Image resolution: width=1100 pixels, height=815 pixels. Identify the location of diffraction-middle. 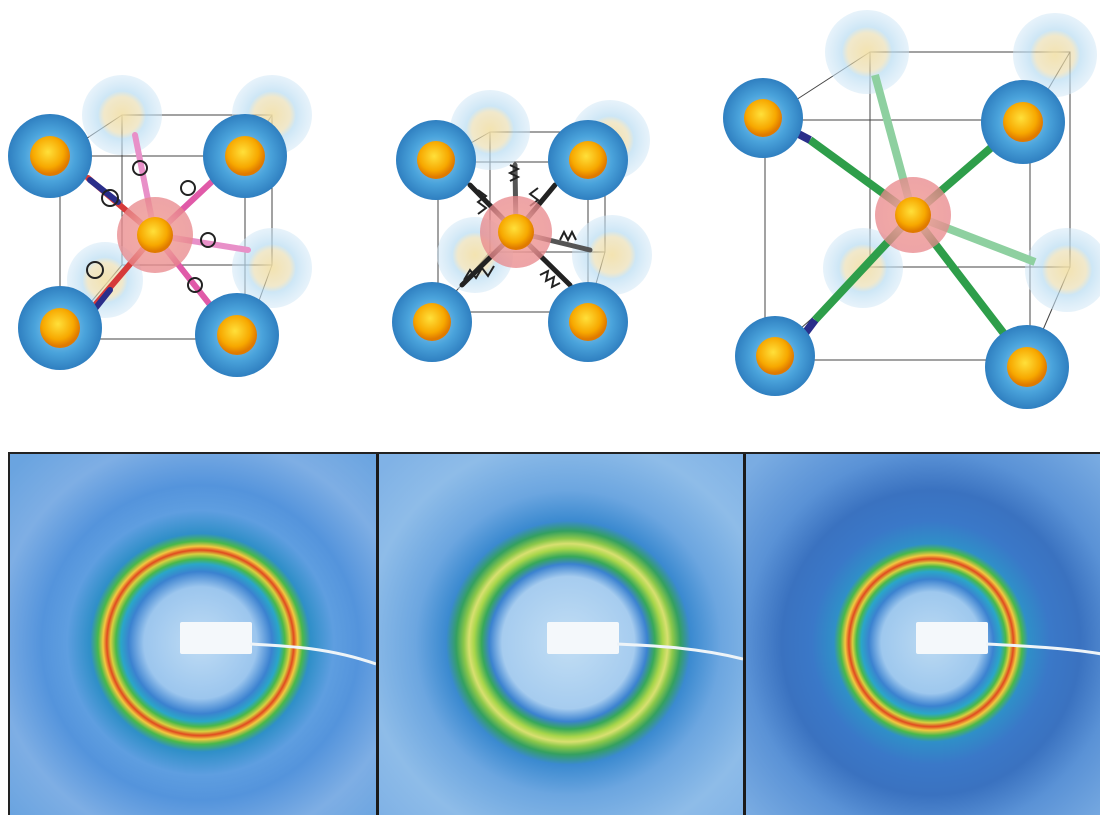
(561, 634).